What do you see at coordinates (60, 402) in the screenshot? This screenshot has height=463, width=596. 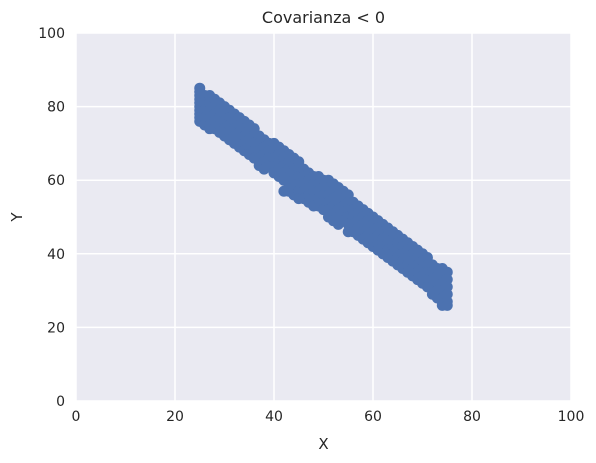 I see `y-tick-label: 0` at bounding box center [60, 402].